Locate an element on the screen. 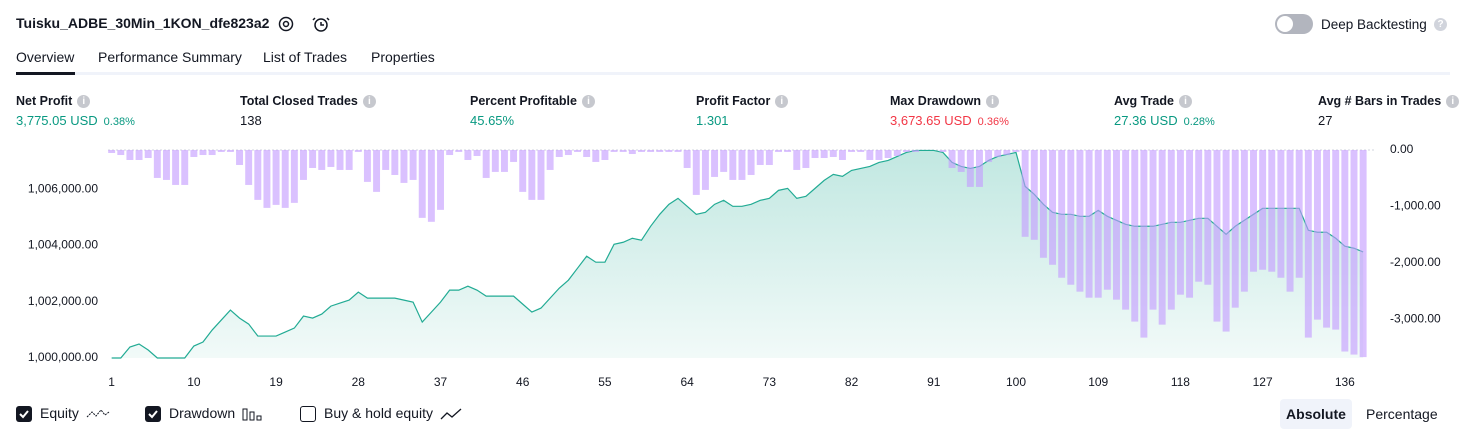 Image resolution: width=1466 pixels, height=438 pixels. metric-label-text: Avg # Bars in Trades is located at coordinates (1380, 101).